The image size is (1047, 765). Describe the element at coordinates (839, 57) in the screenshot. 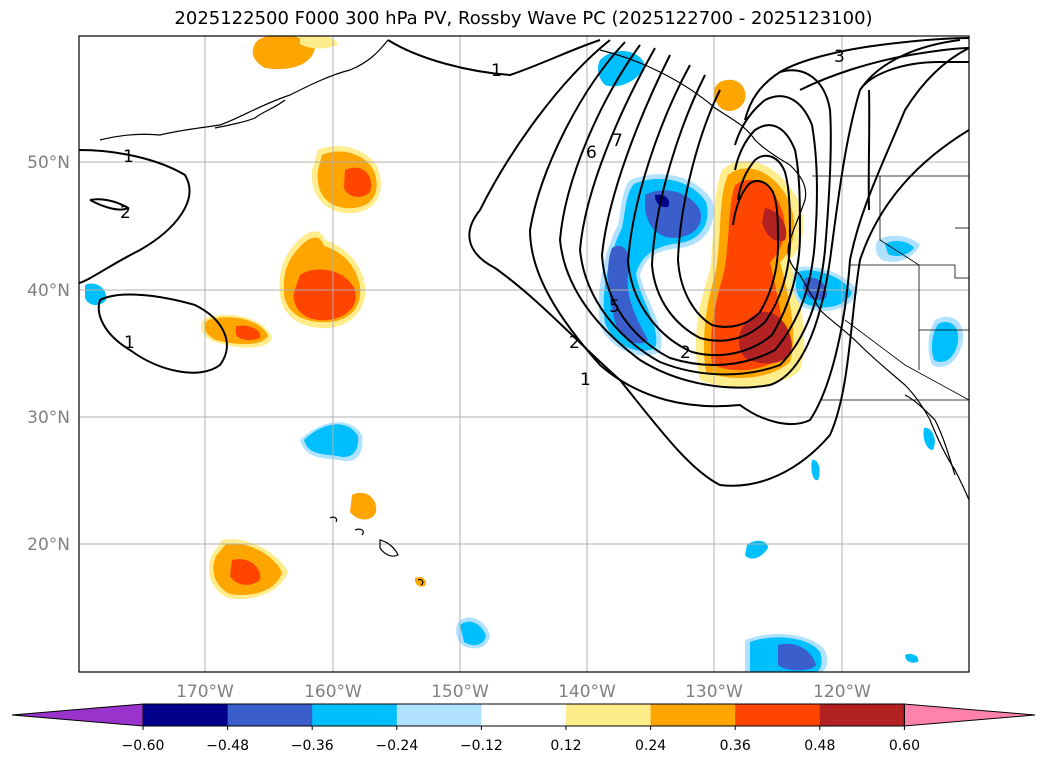

I see `contour-label: 3` at that location.